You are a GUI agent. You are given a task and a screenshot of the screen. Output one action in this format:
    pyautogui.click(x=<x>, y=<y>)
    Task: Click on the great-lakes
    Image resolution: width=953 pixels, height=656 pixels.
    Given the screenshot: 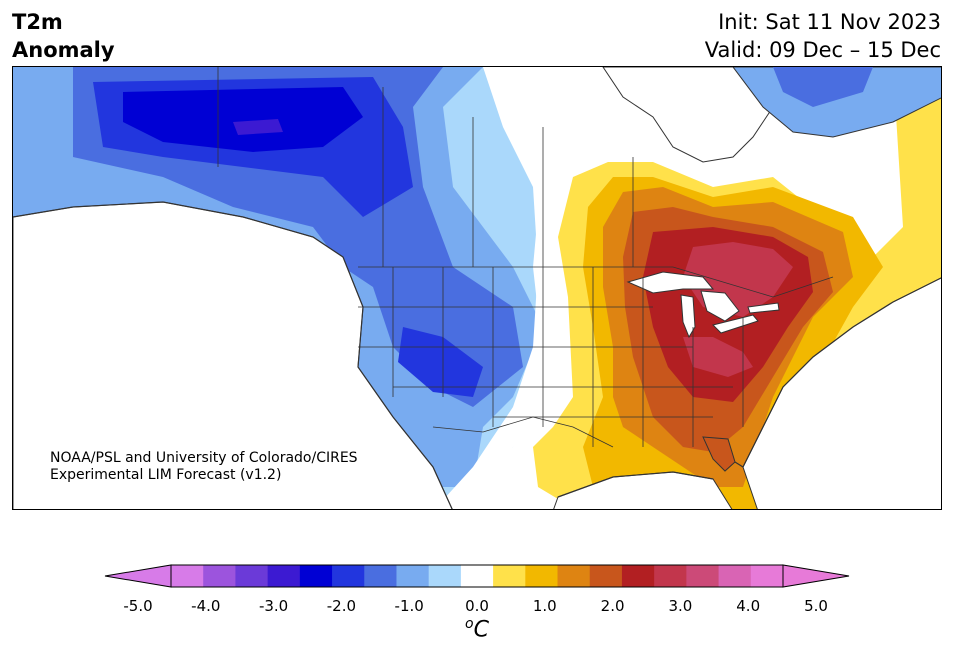 What is the action you would take?
    pyautogui.click(x=703, y=305)
    